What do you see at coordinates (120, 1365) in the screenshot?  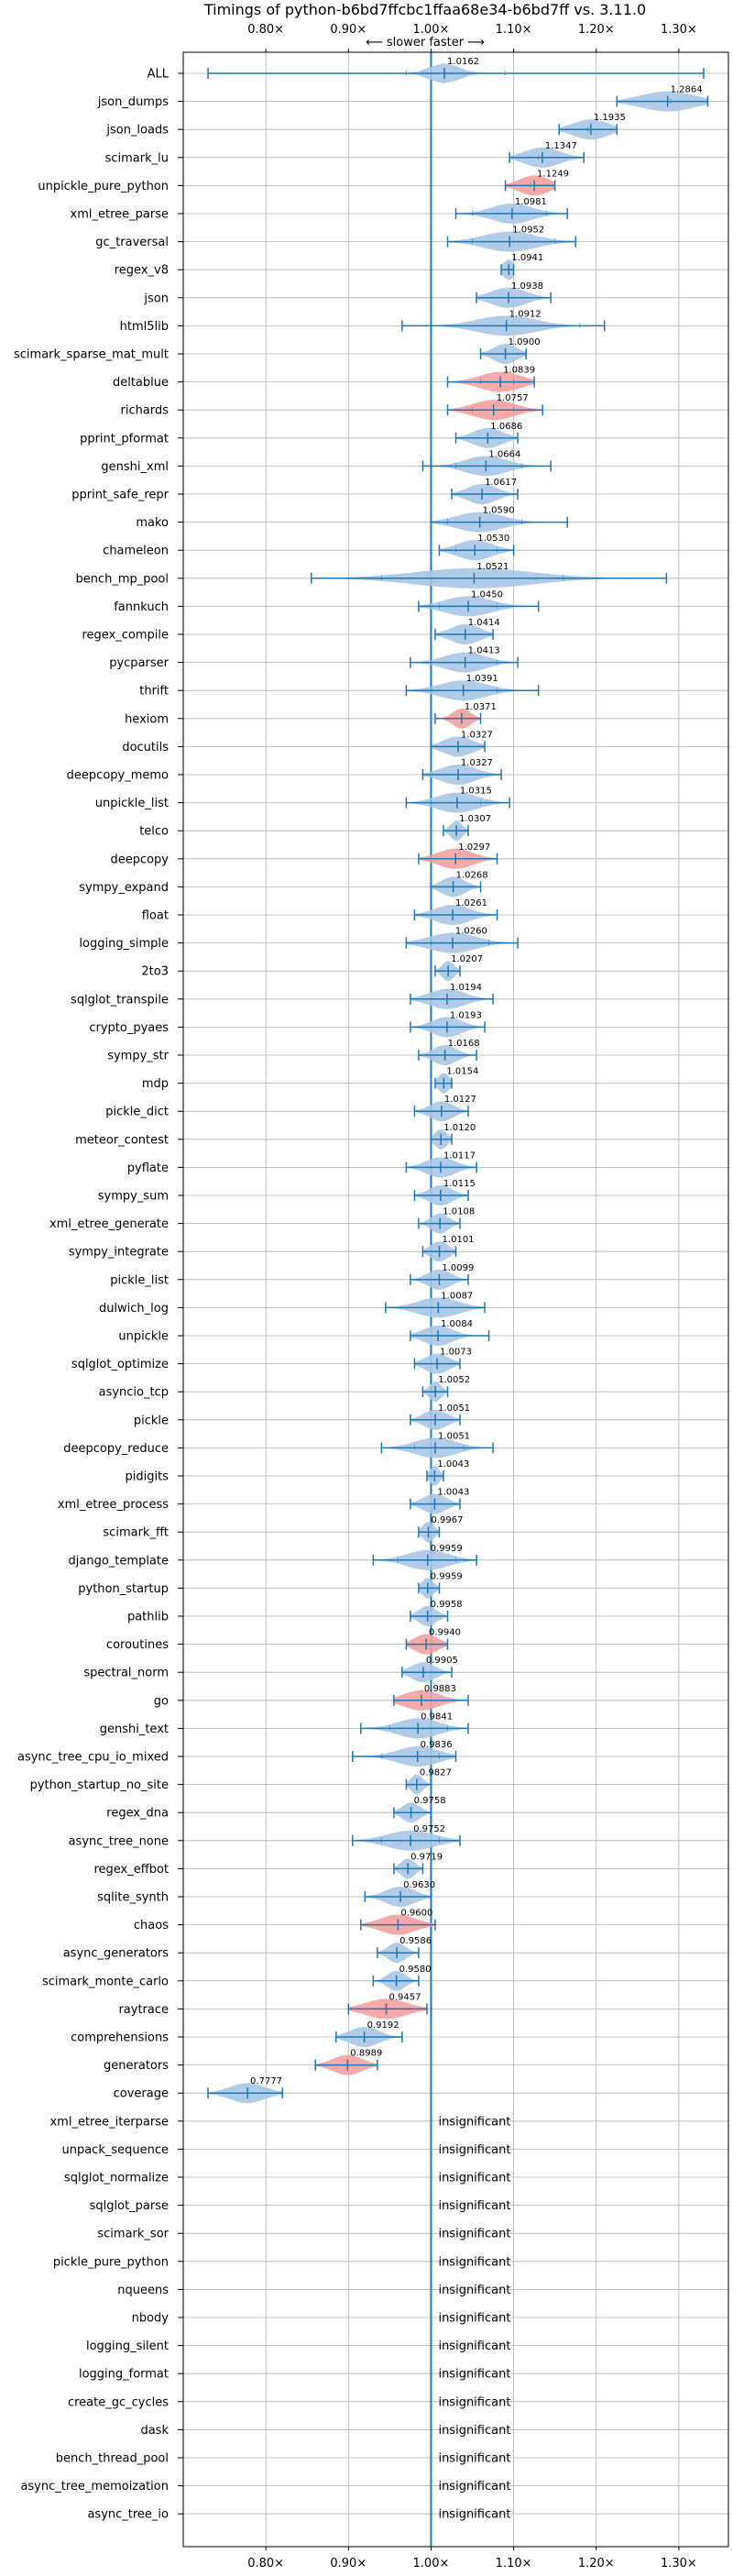 I see `benchmark-label: sqlglot_optimize` at bounding box center [120, 1365].